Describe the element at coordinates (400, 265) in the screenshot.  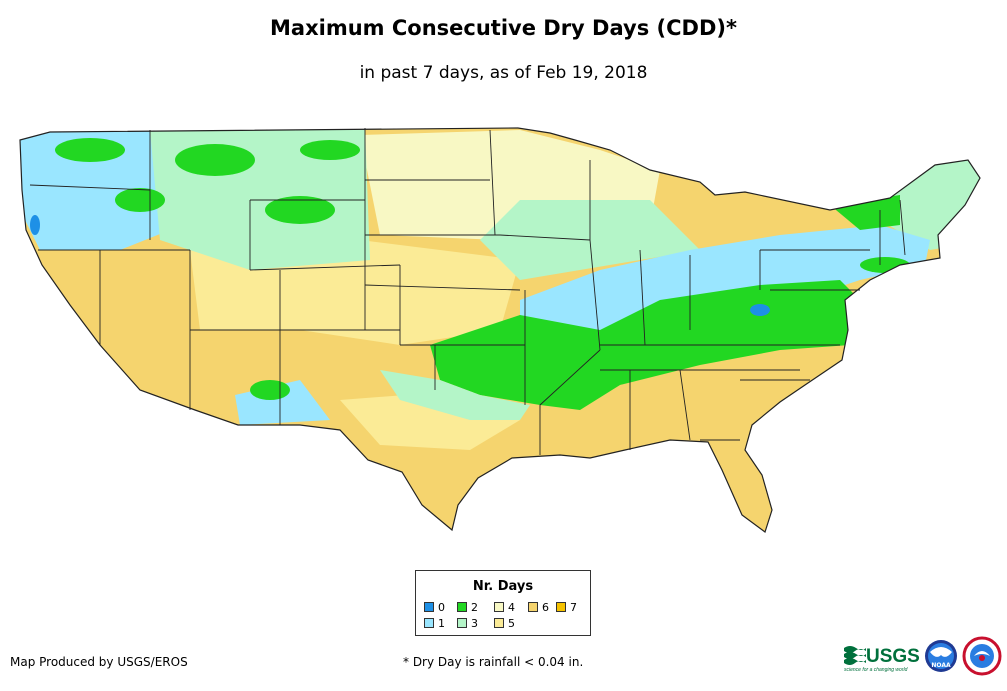
I see `cdd-zero-day-spots` at that location.